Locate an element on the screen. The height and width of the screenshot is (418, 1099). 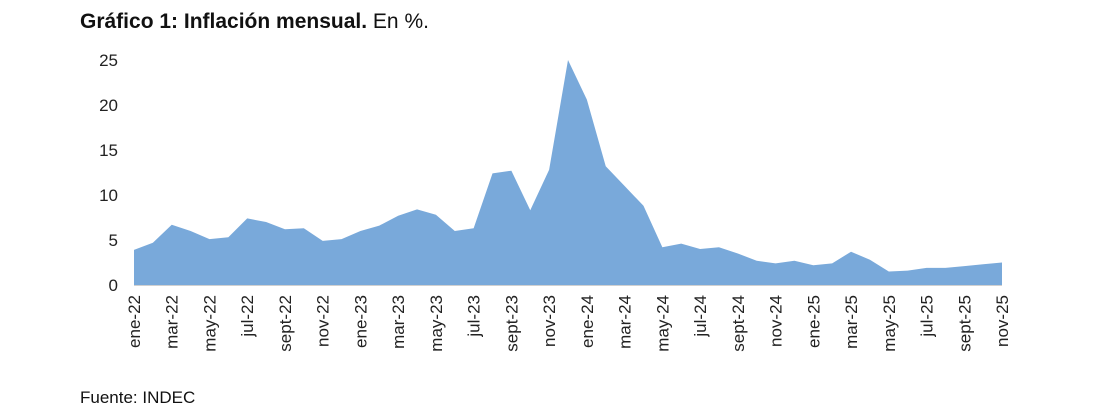
chart-title-rest: En %. is located at coordinates (400, 21).